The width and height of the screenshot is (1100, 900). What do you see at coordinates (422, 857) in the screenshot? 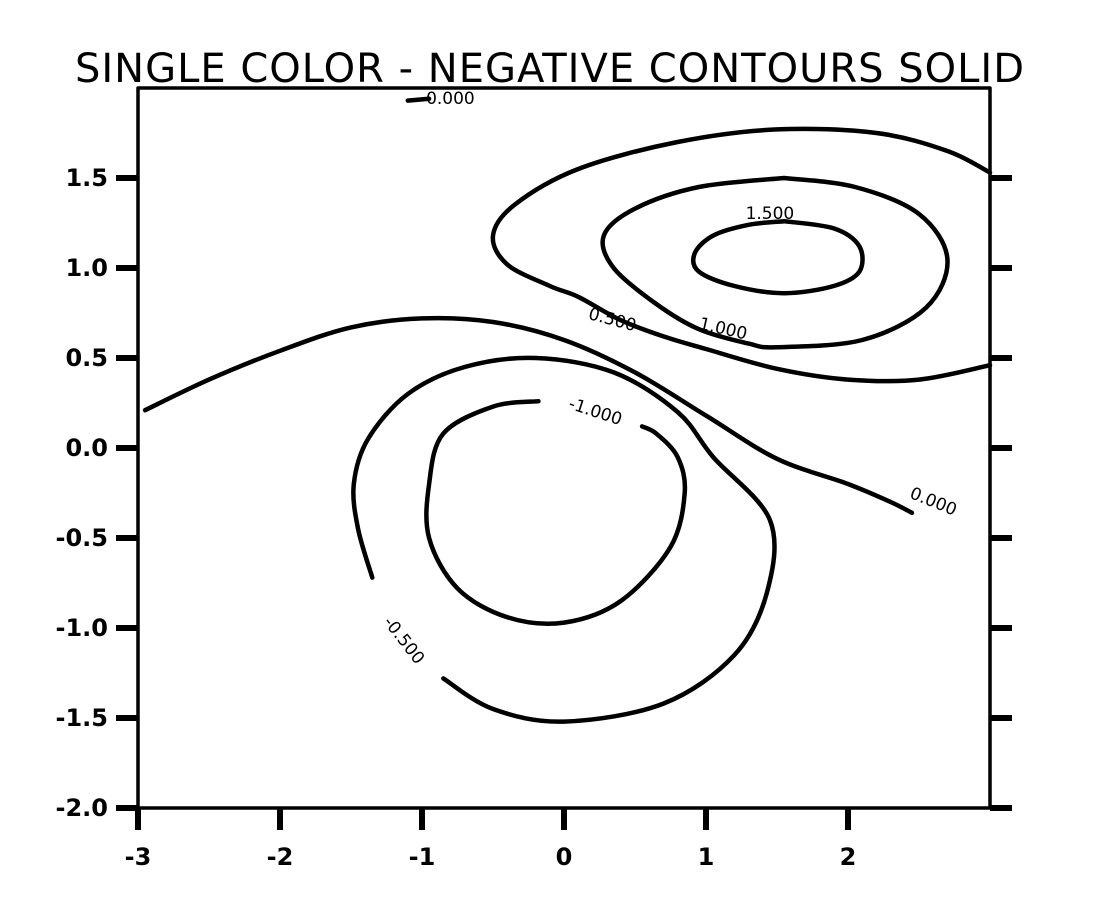
I see `x-tick-label: -1` at bounding box center [422, 857].